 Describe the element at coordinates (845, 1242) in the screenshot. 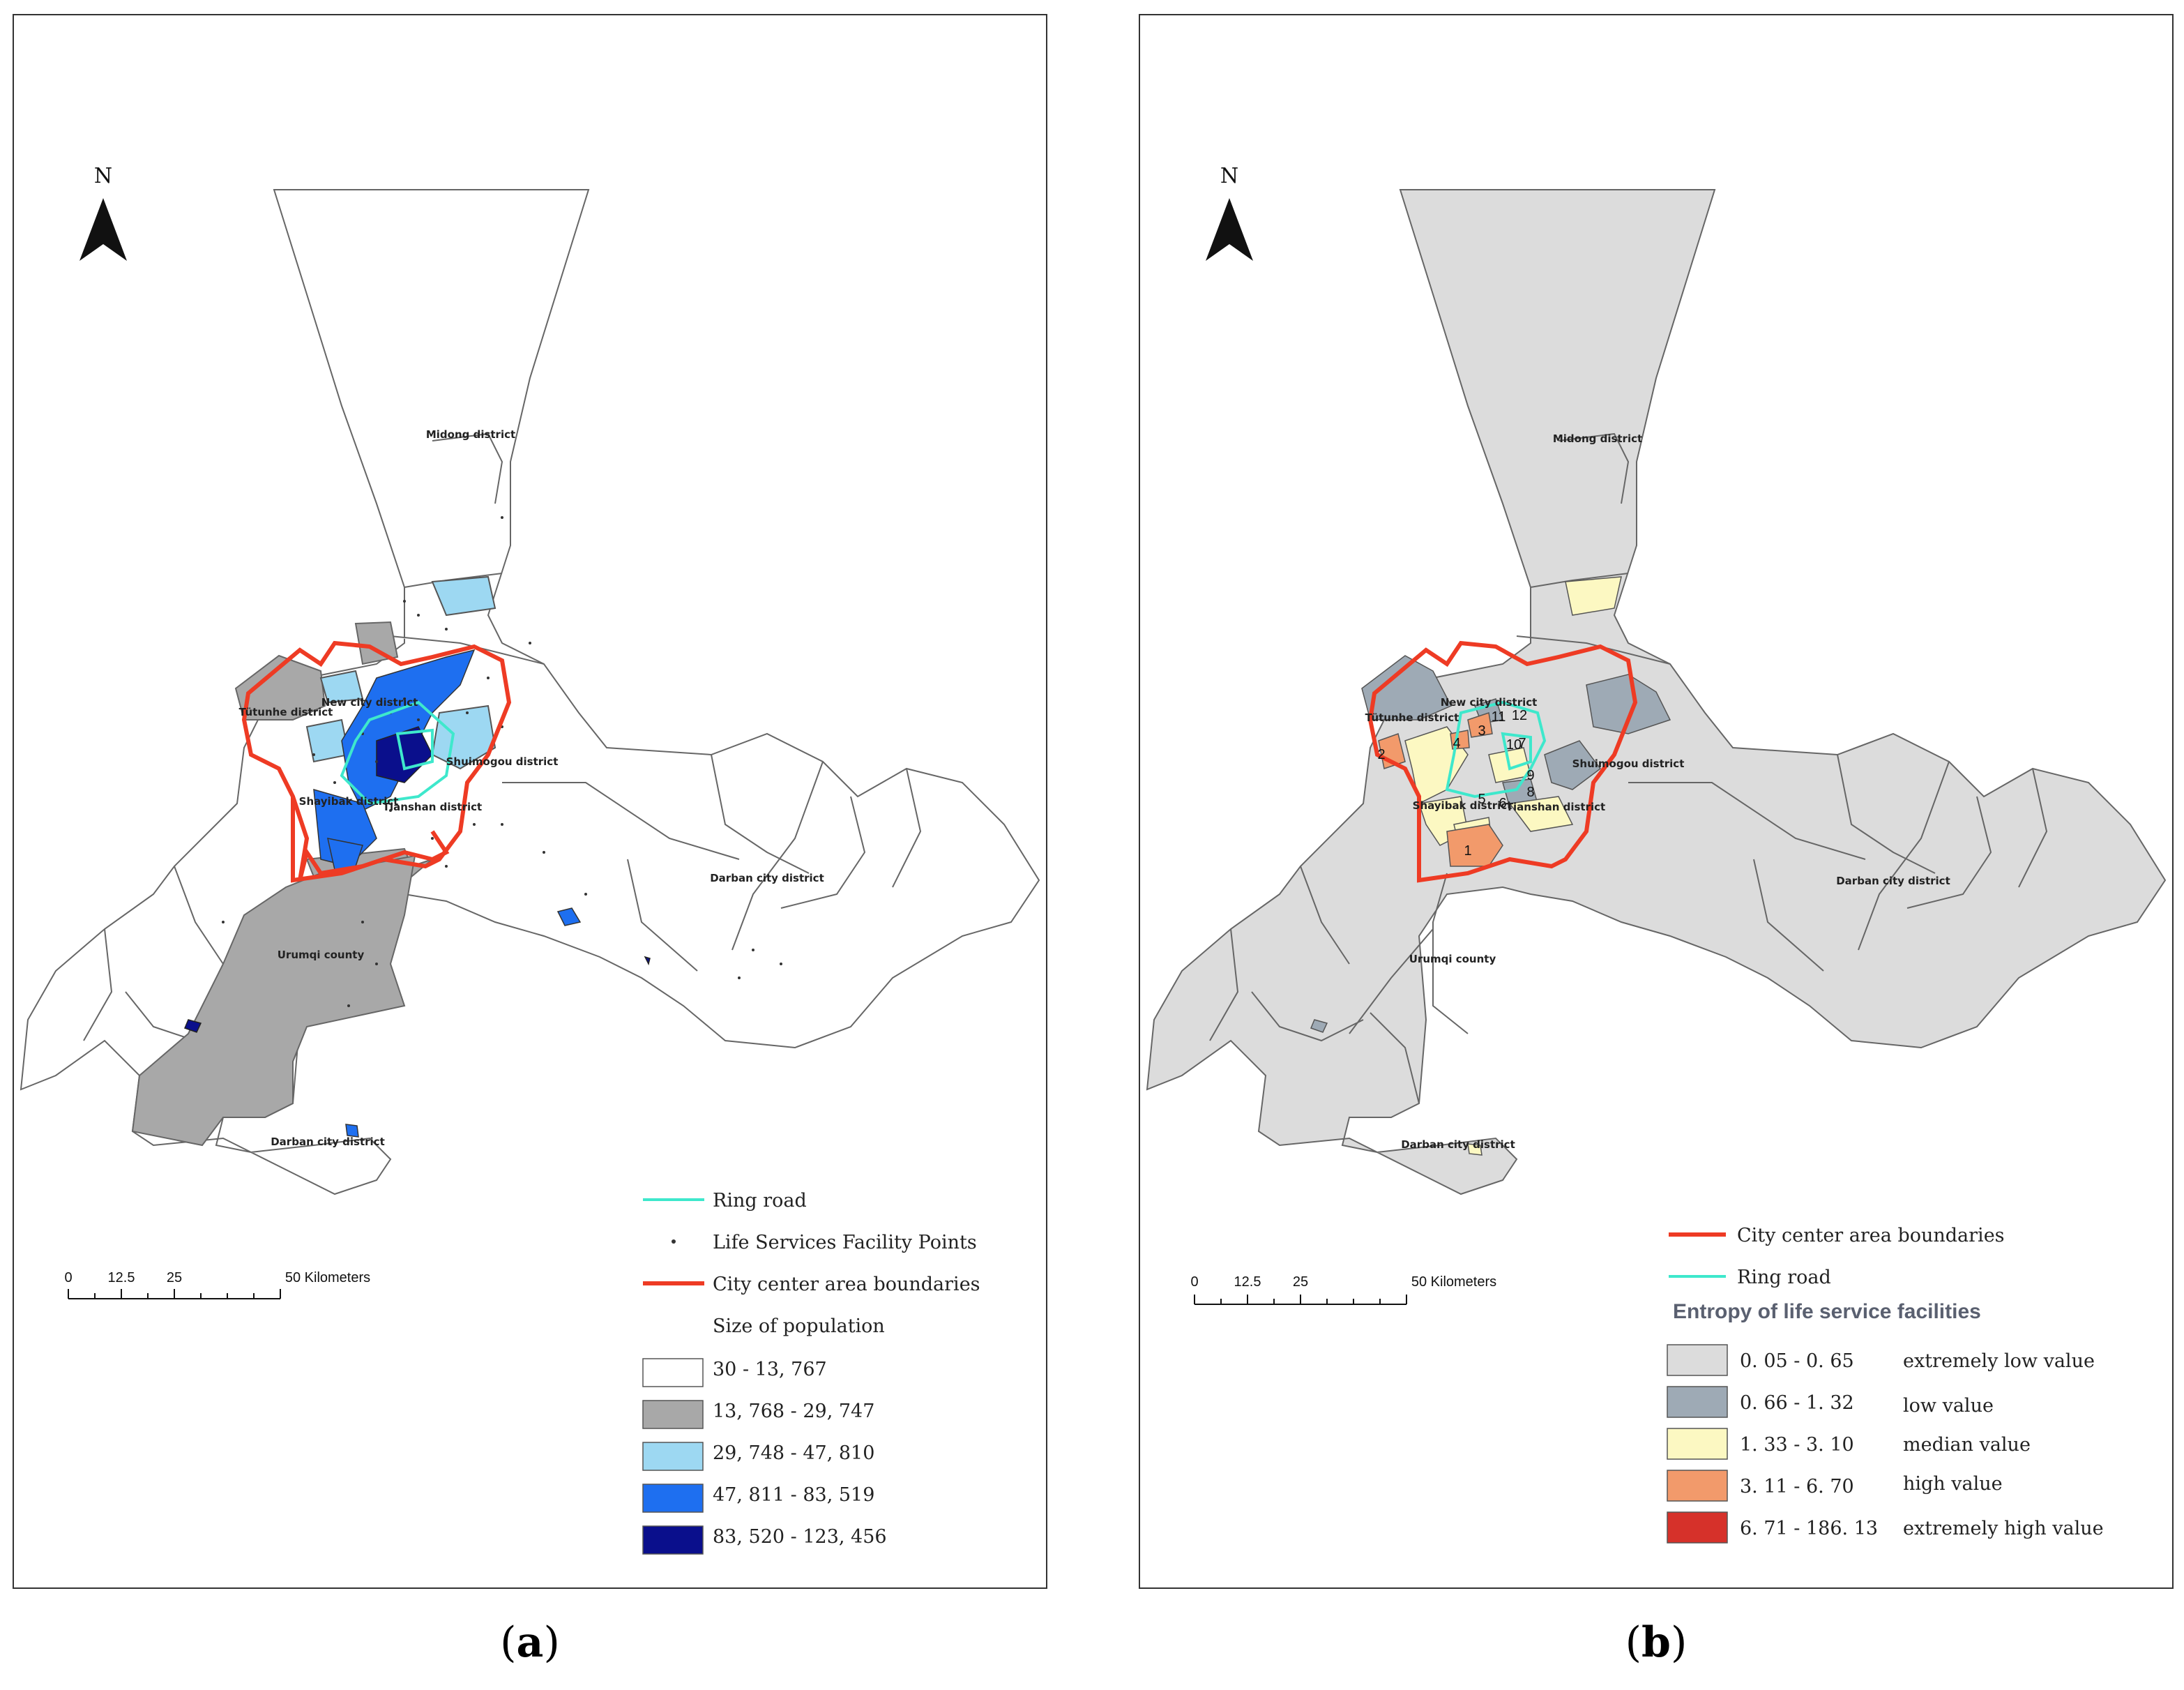

I see `legend-facility-label: Life Services Facility Points` at that location.